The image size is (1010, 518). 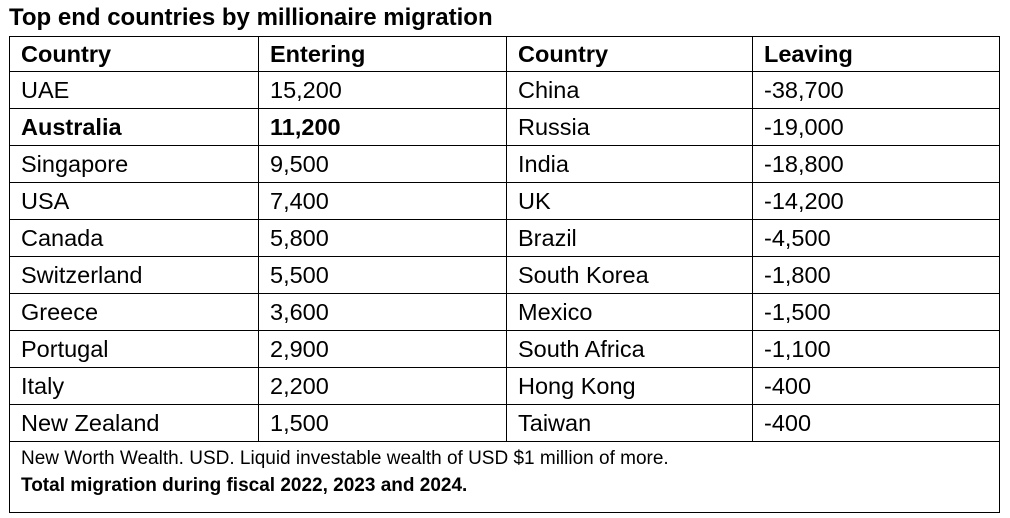 I want to click on entering-country-cell: Greece, so click(x=134, y=312).